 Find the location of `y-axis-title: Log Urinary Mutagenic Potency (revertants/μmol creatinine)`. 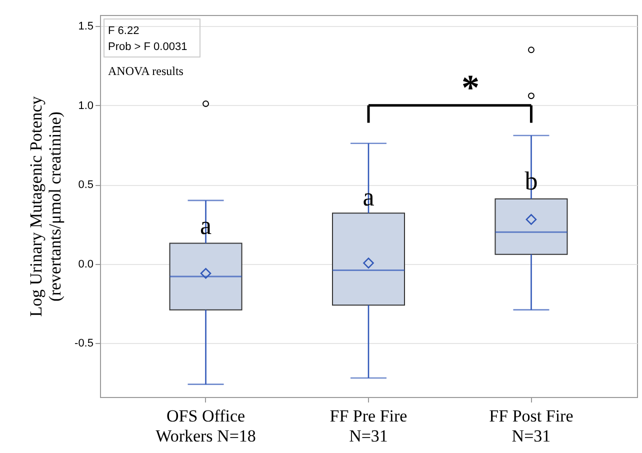

y-axis-title: Log Urinary Mutagenic Potency (revertants/μmol creatinine) is located at coordinates (45, 206).